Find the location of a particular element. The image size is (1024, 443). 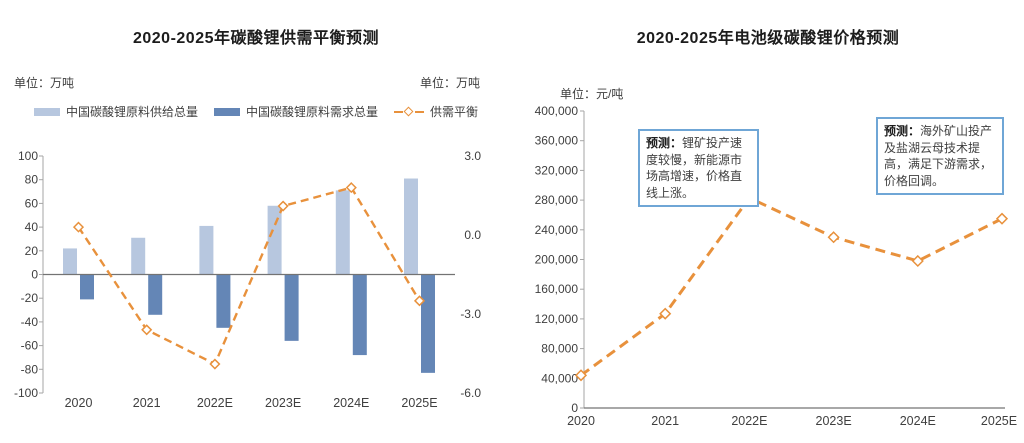

price-x-axis-label: 2023E is located at coordinates (834, 421).